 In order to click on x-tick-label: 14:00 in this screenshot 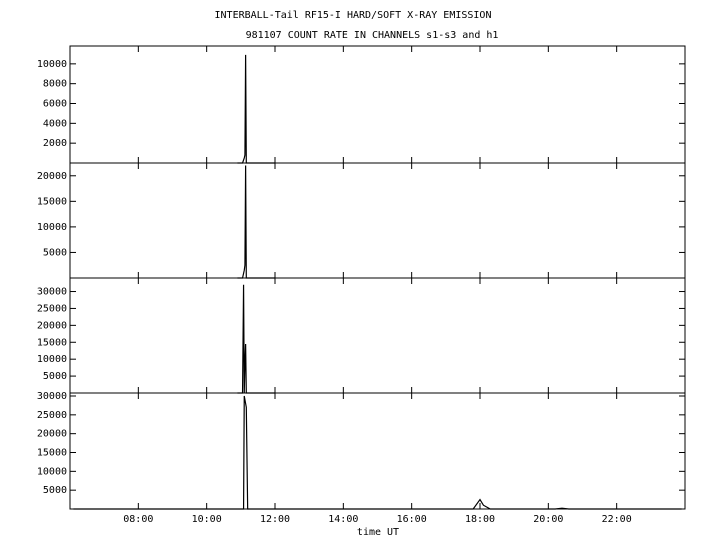, I will do `click(343, 519)`.